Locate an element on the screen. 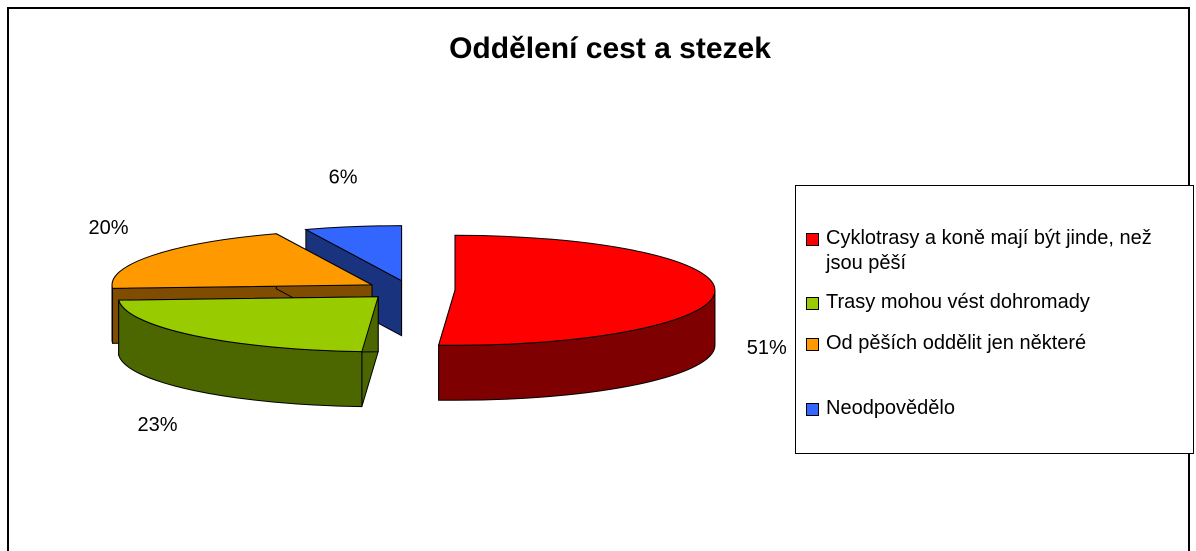  legend-entry: Od pěších oddělit jen některé is located at coordinates (993, 343).